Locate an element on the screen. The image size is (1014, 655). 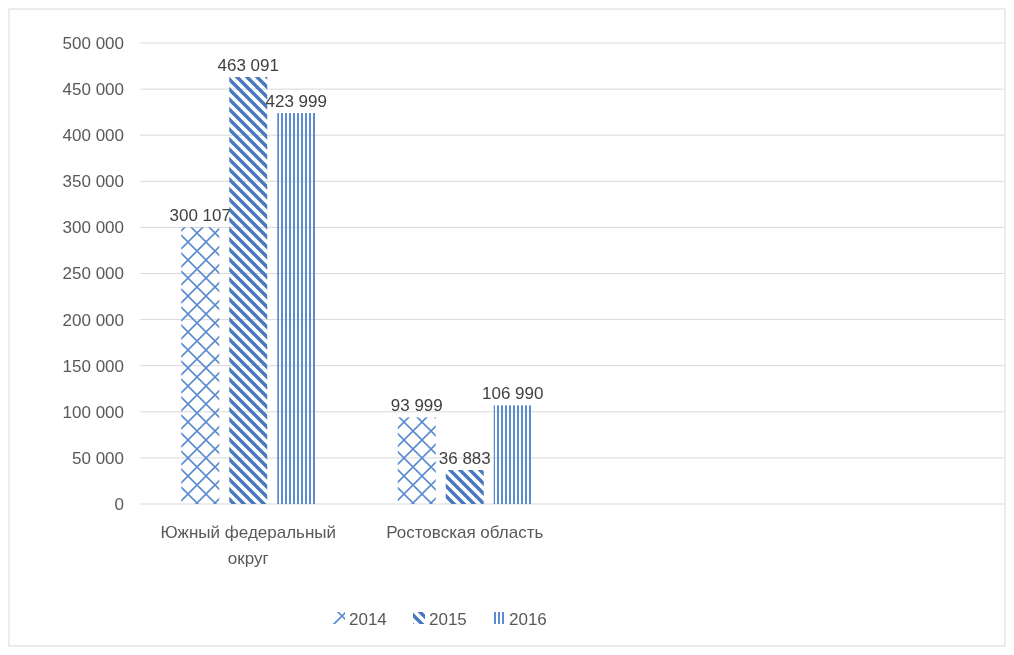
y-tick-label: 450 000 is located at coordinates (93, 90).